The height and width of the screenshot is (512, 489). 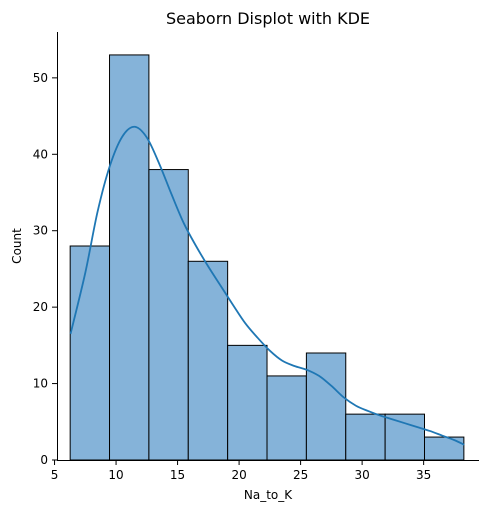 I want to click on x-axis-label: Na_to_K, so click(x=268, y=495).